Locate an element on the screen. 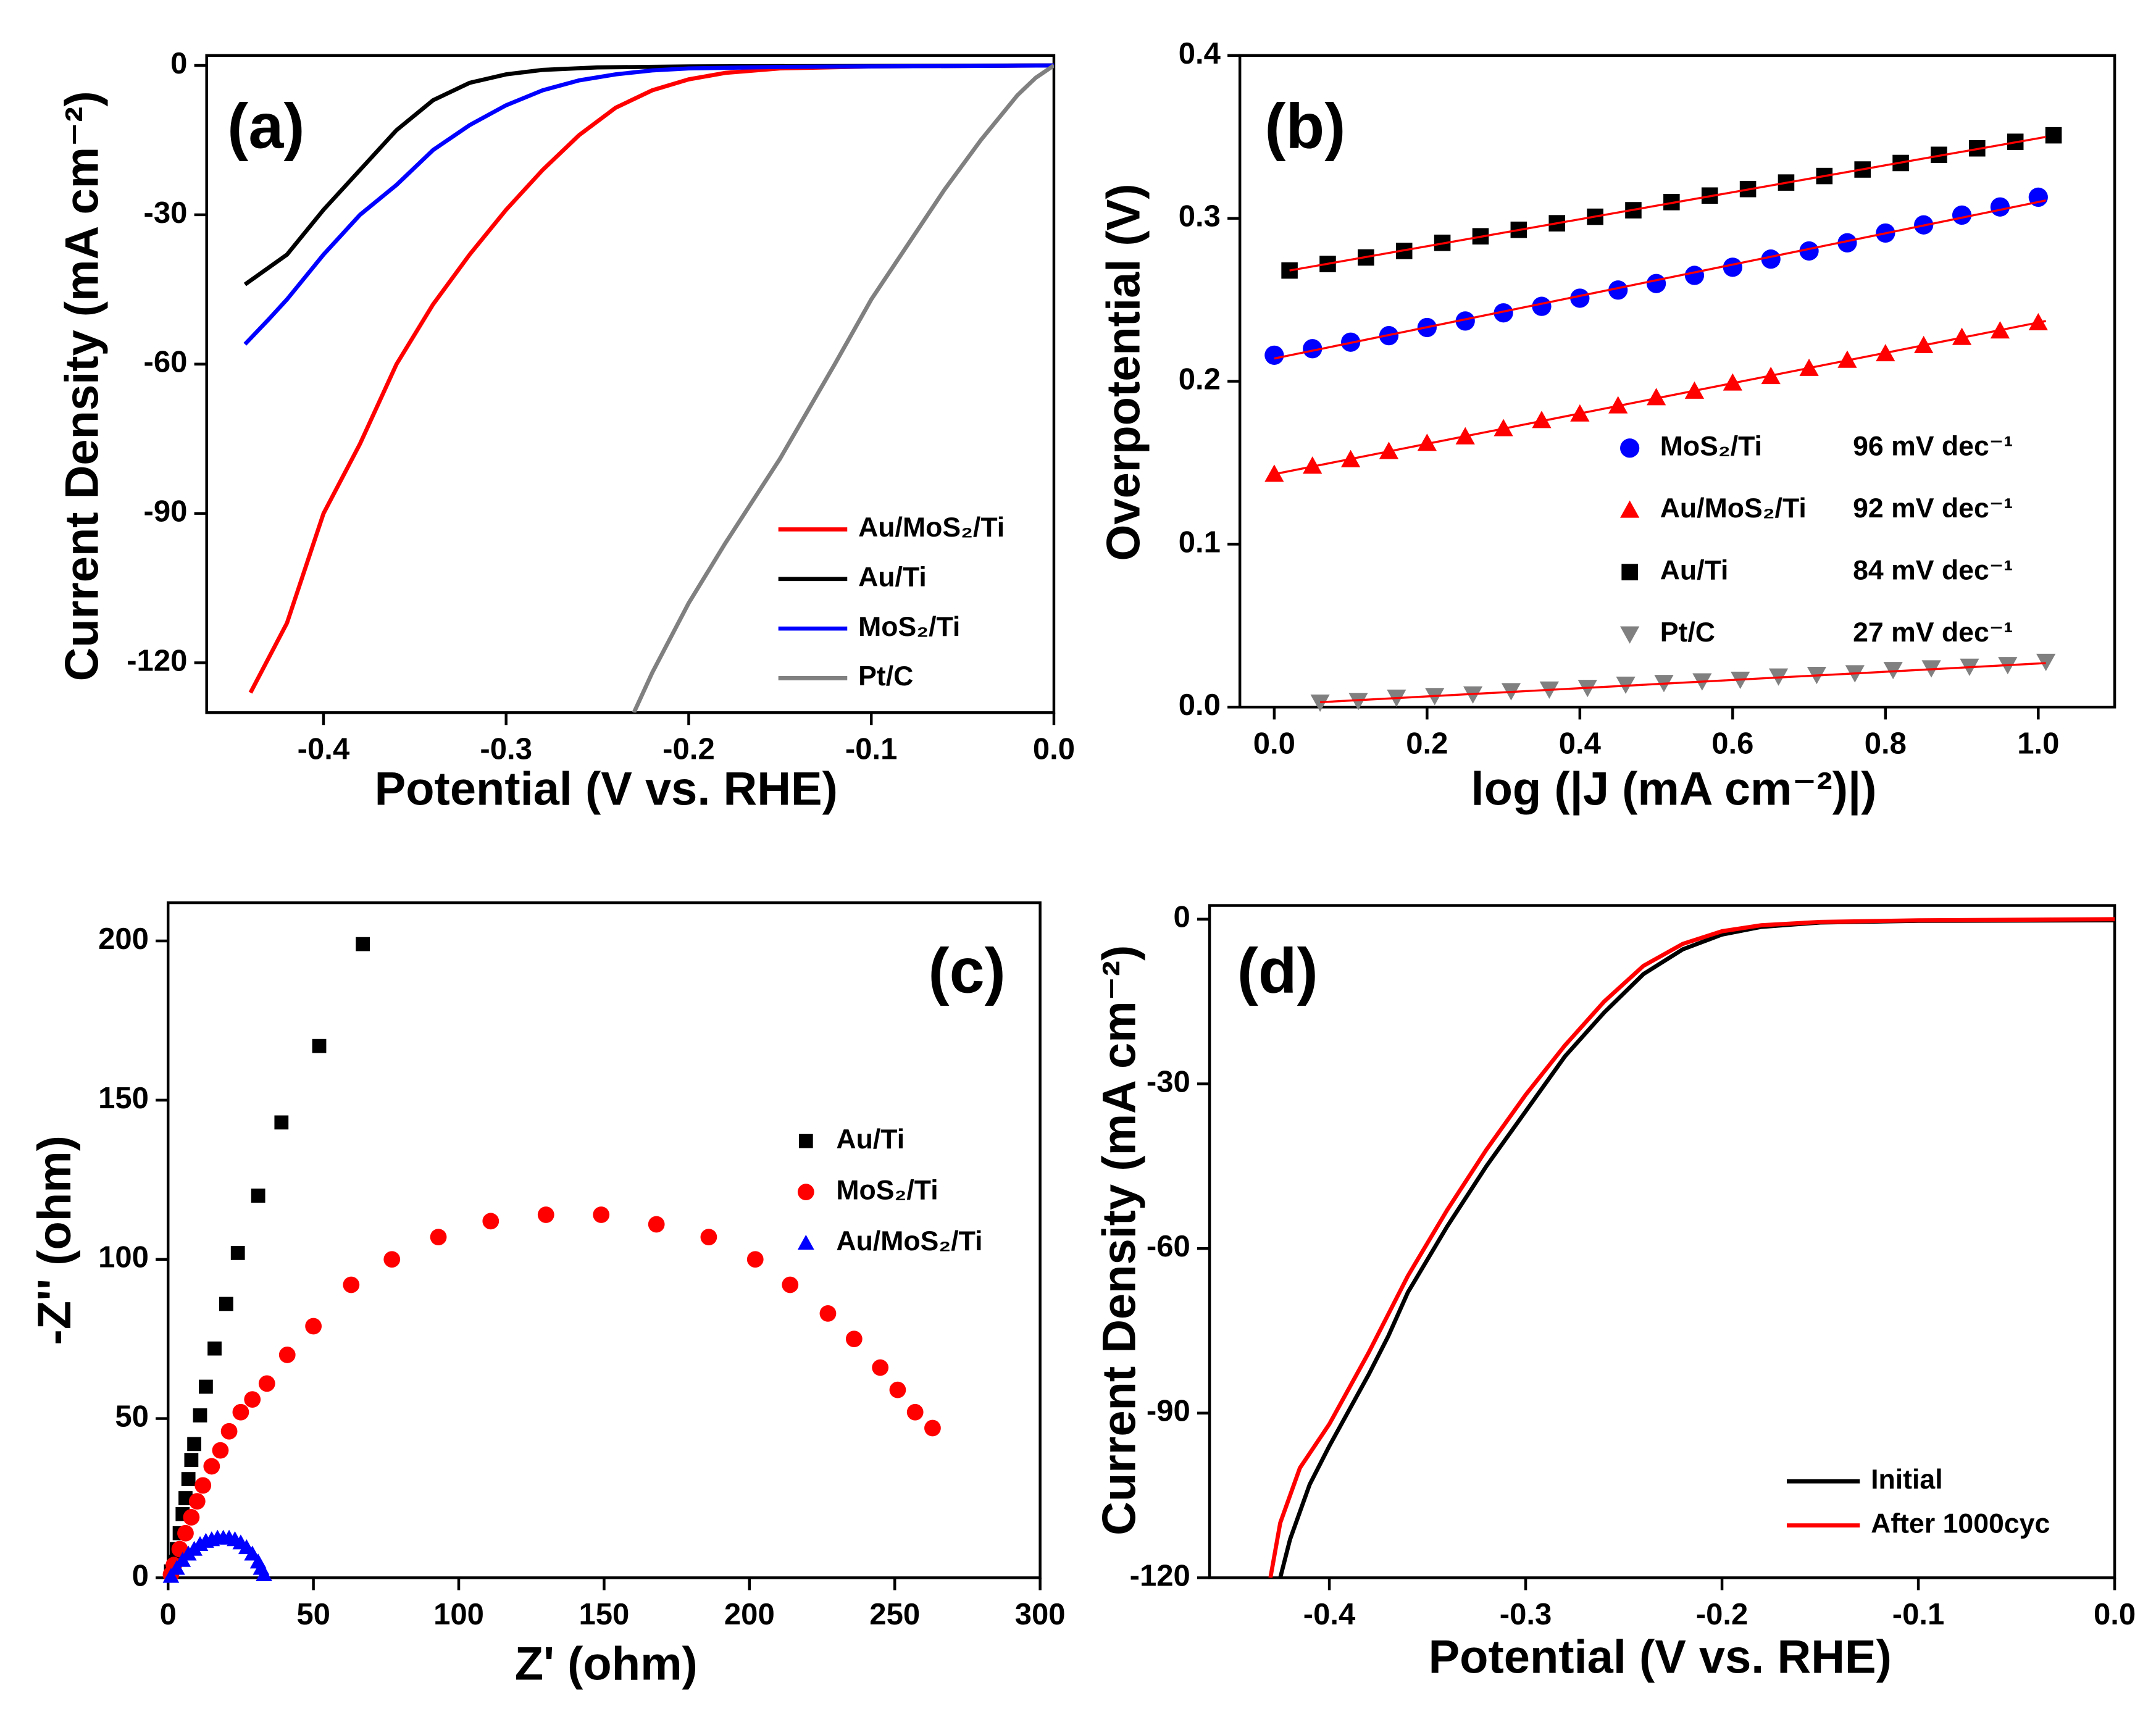  legend-slope: 27 mV dec⁻¹ is located at coordinates (1933, 632).